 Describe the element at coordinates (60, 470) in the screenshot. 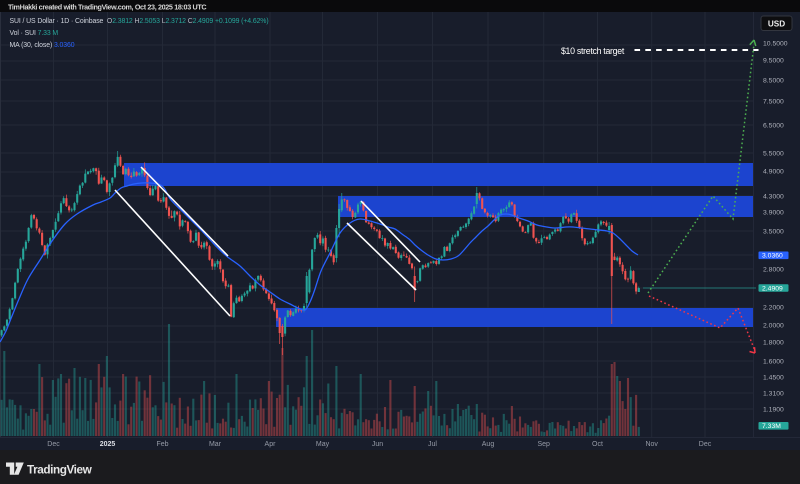

I see `svg-text: TradingView` at that location.